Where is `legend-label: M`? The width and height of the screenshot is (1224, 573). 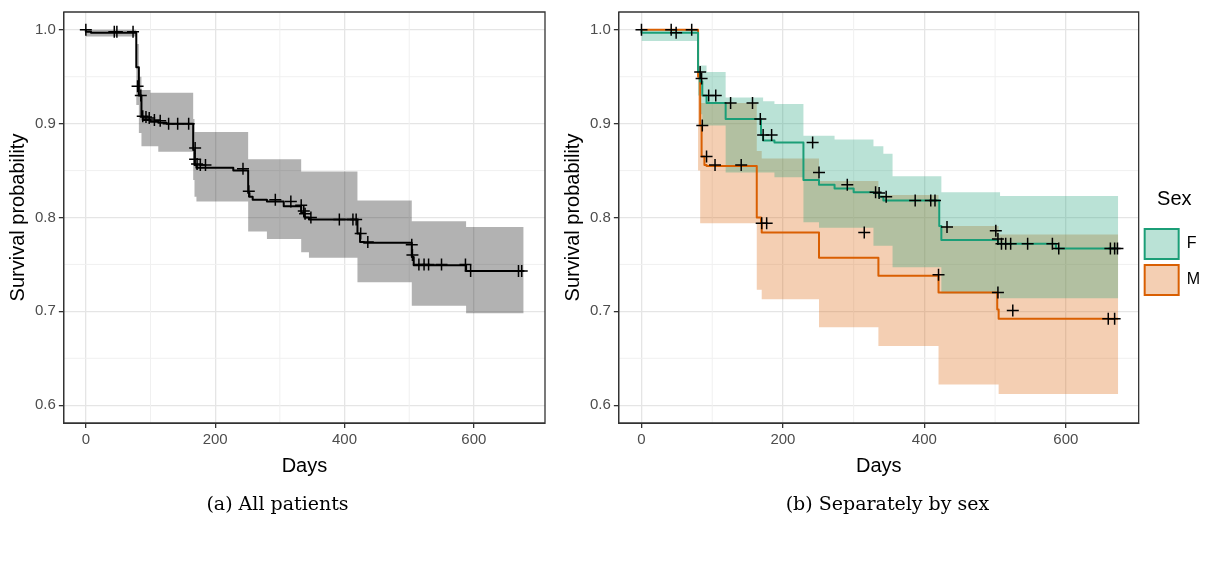 legend-label: M is located at coordinates (1193, 279).